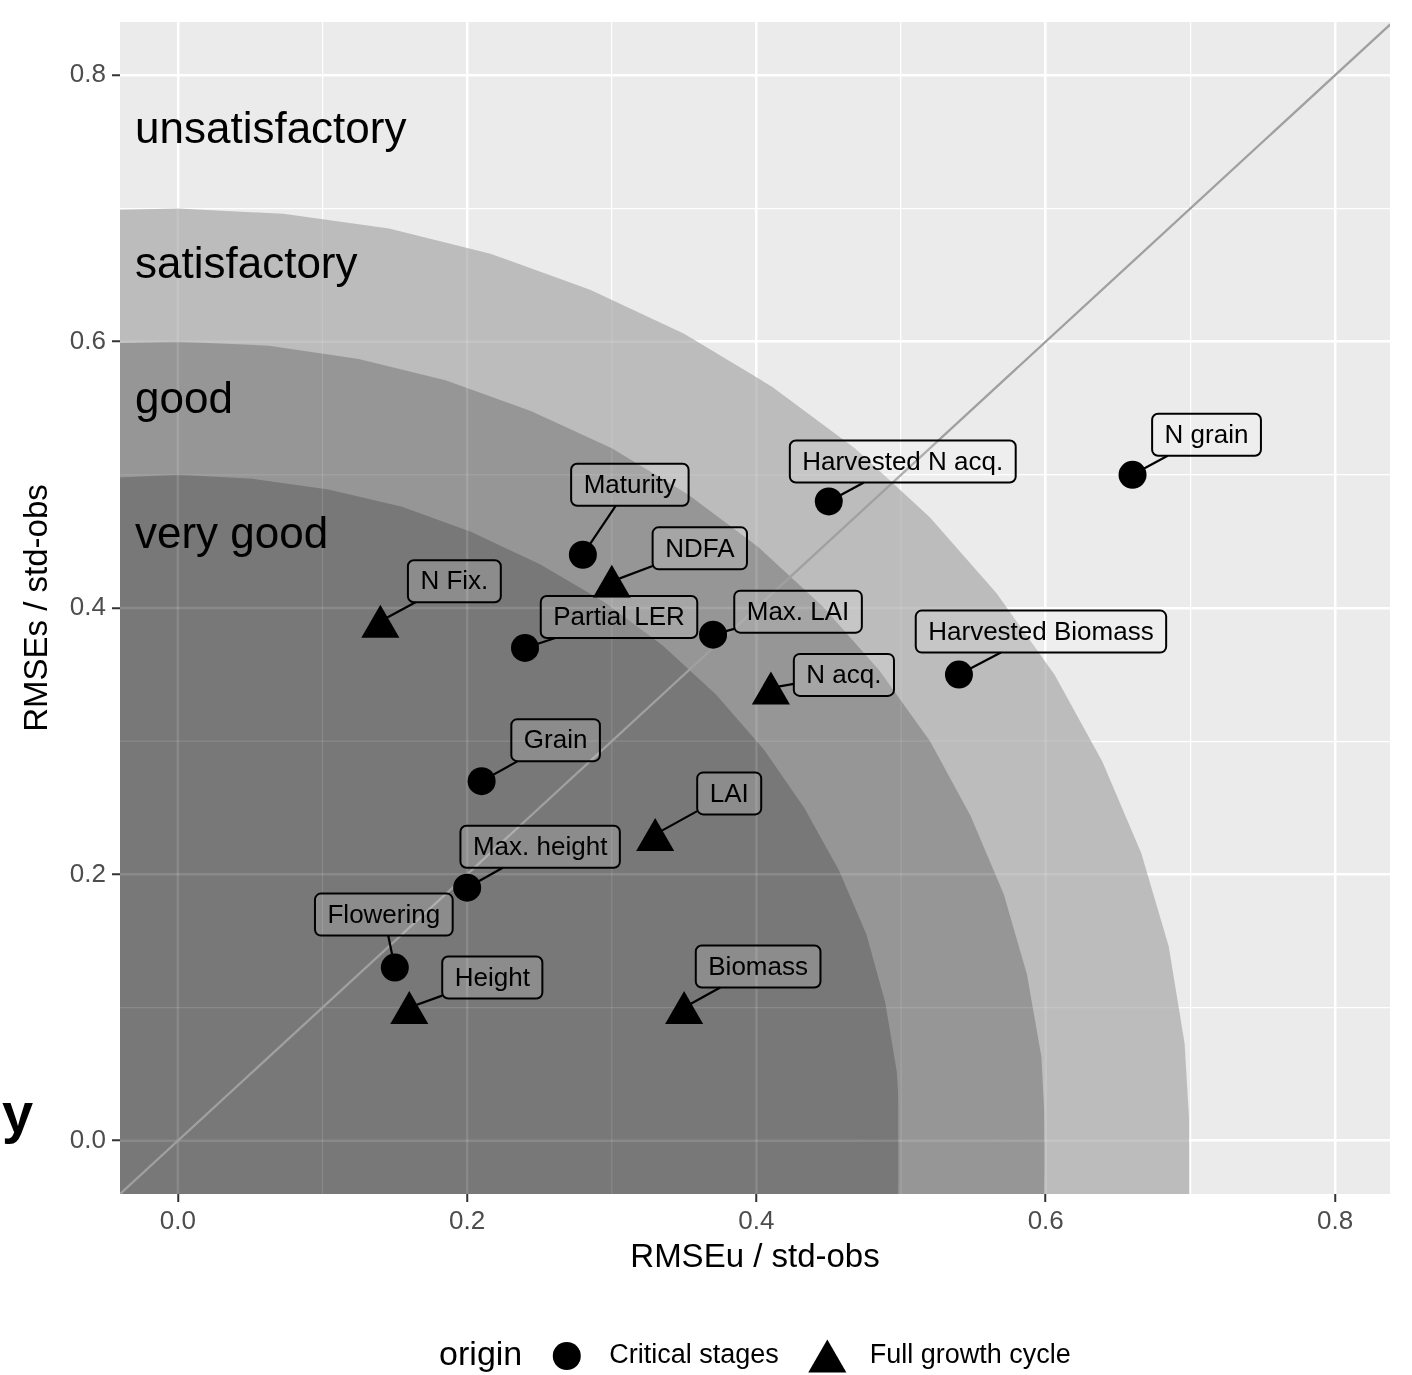 This screenshot has height=1375, width=1412. What do you see at coordinates (481, 1353) in the screenshot?
I see `legend-title: origin` at bounding box center [481, 1353].